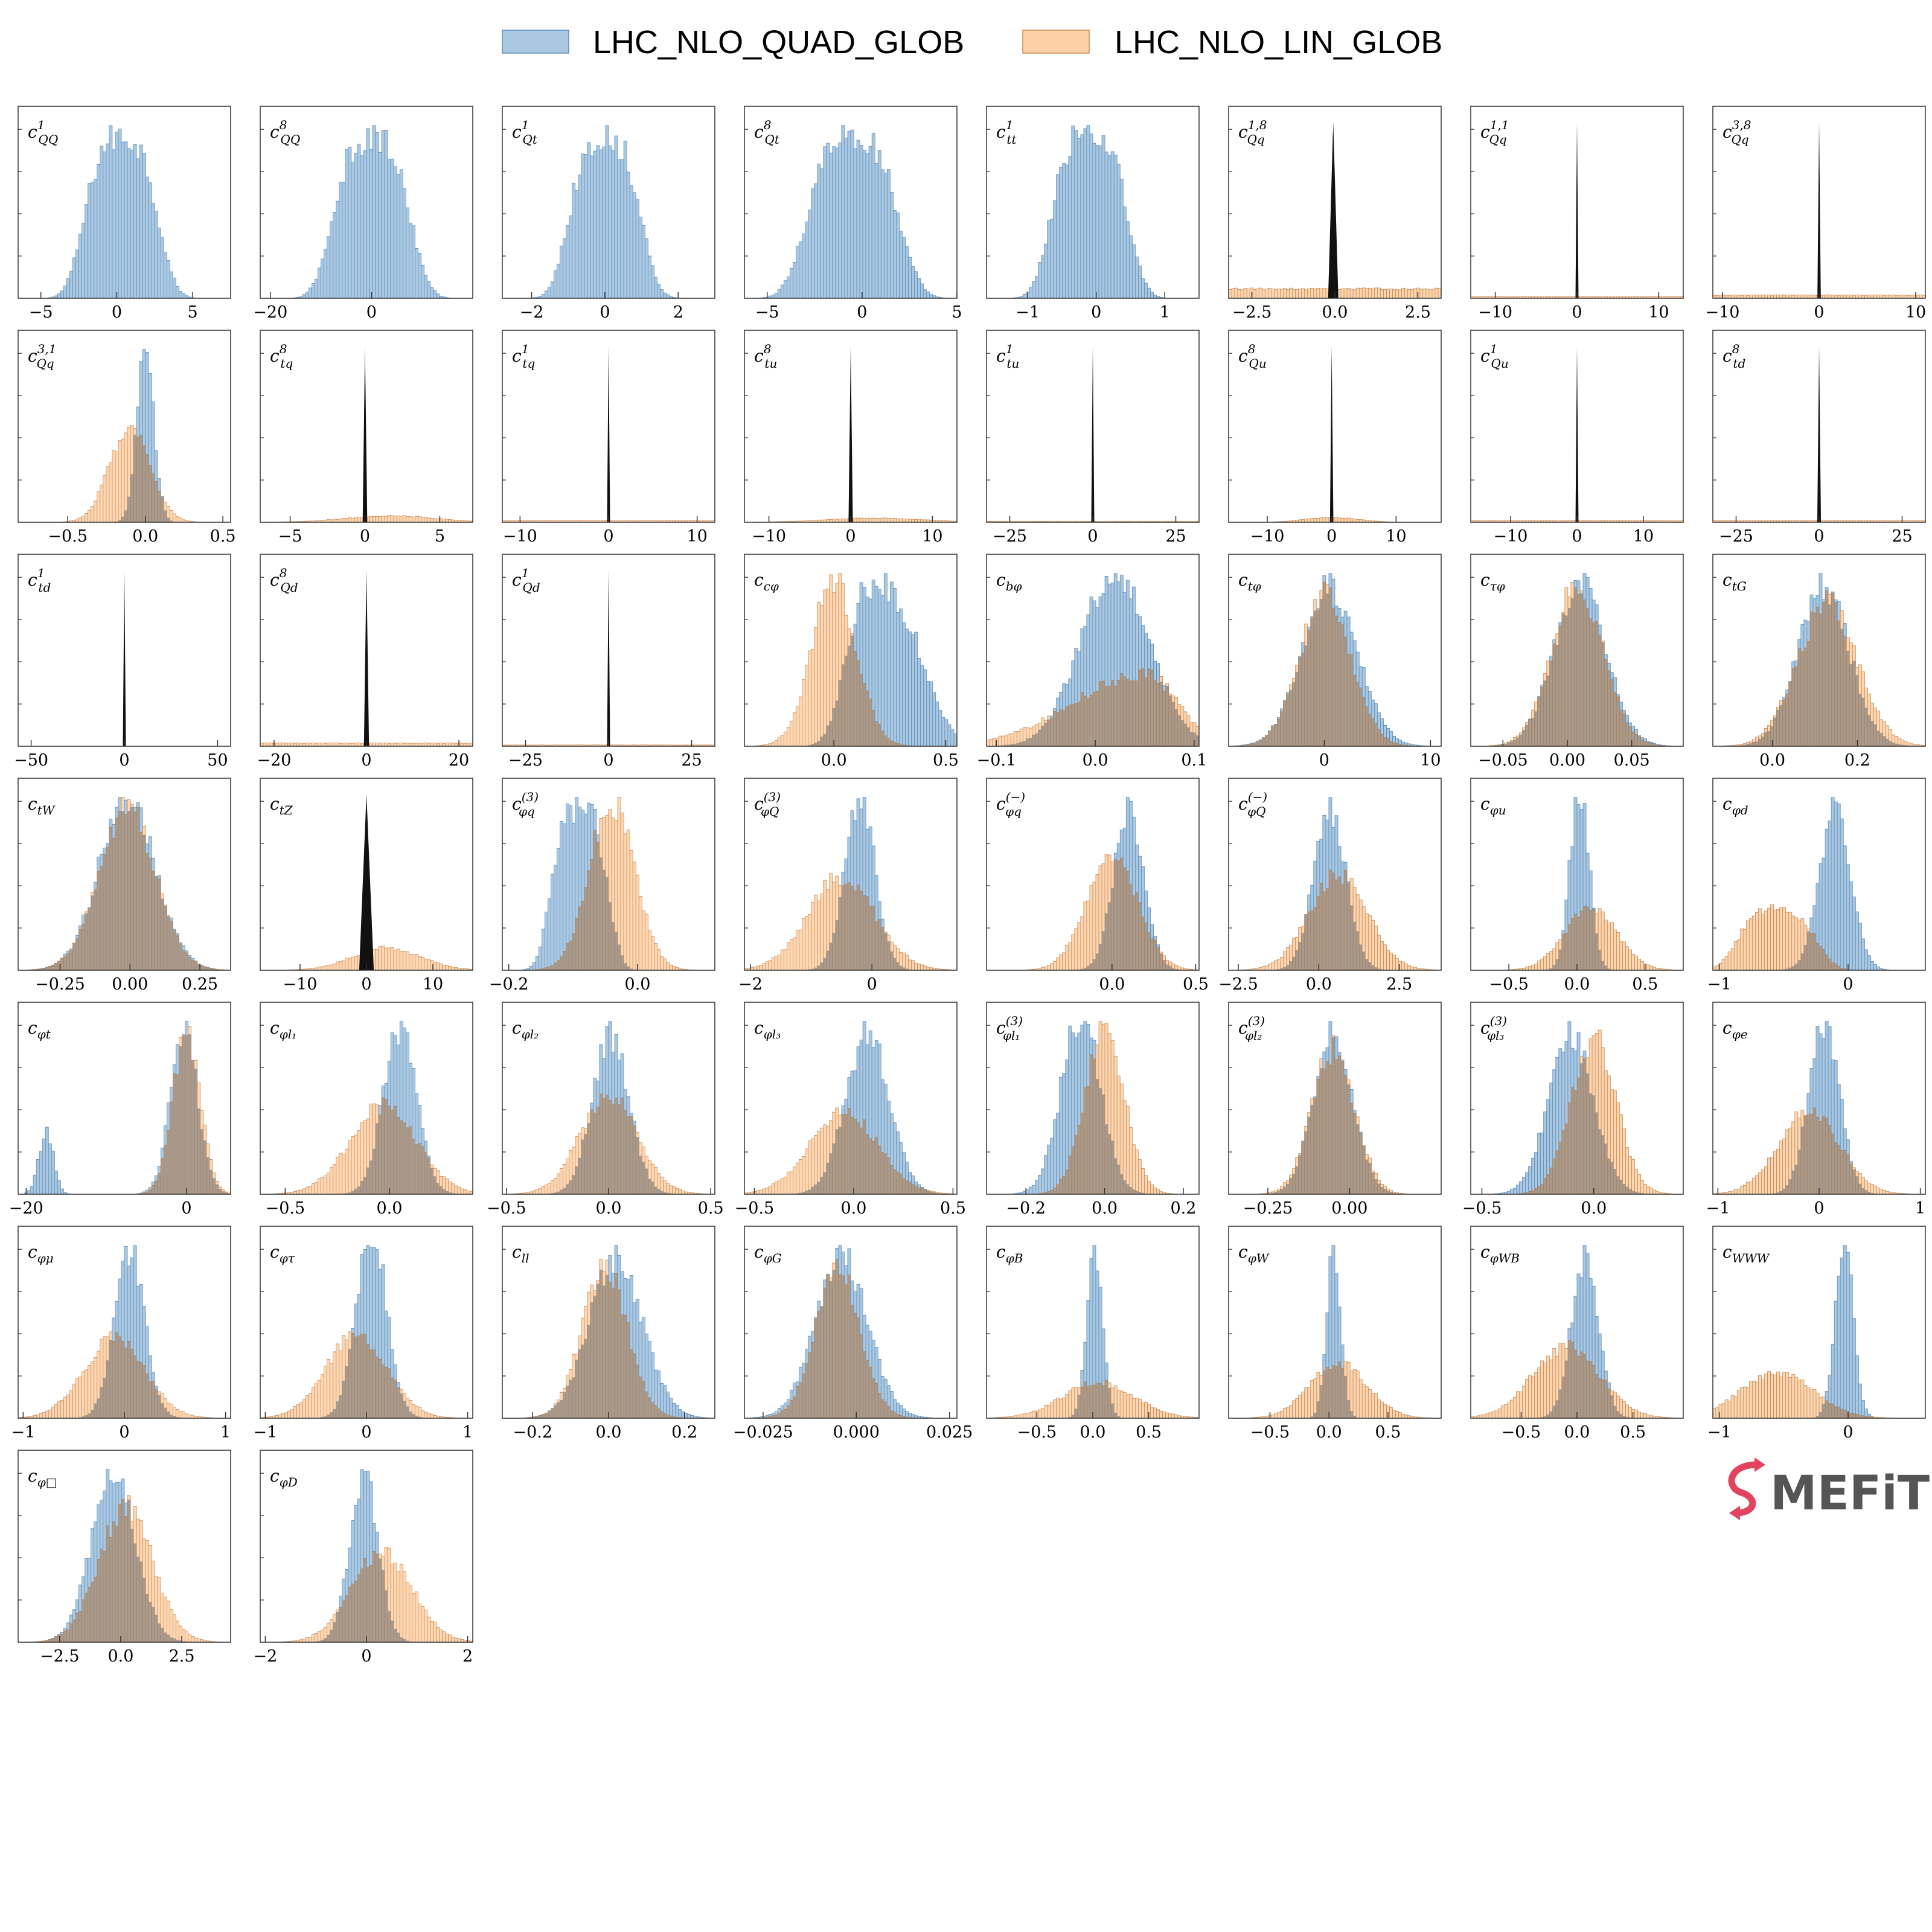 The width and height of the screenshot is (1932, 1932). Describe the element at coordinates (1093, 1110) in the screenshot. I see `coef-panel: −0.2 0.0 0.2c(3) φl₁` at that location.